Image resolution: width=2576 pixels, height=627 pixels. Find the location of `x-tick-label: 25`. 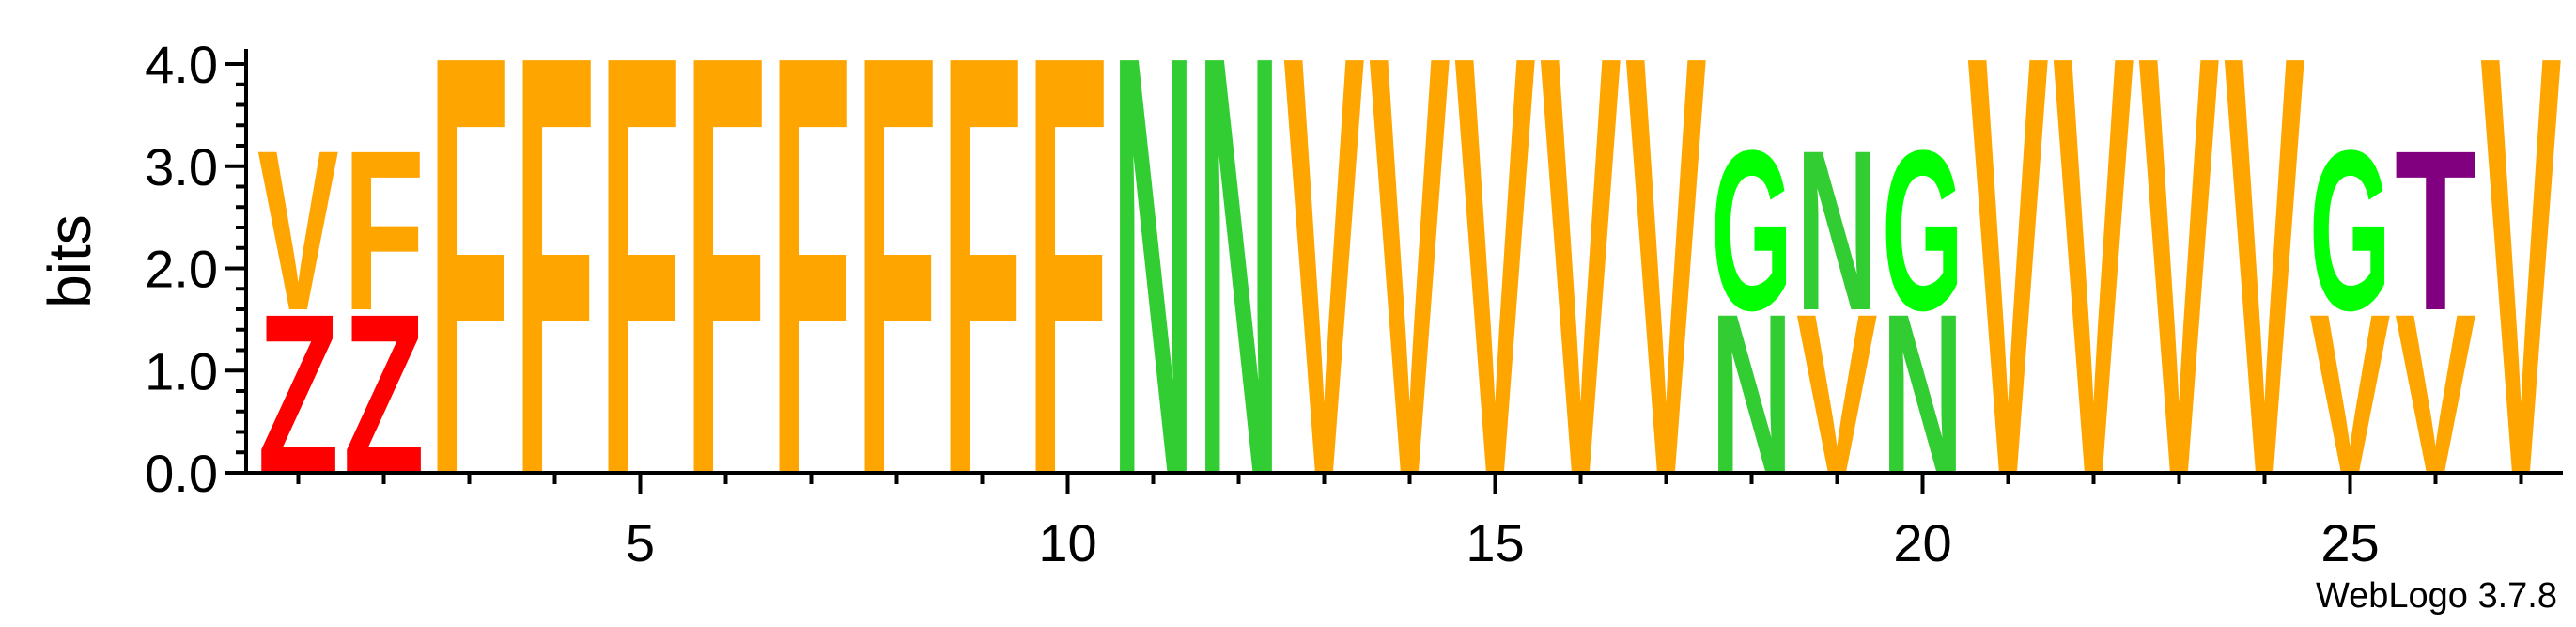

x-tick-label: 25 is located at coordinates (2349, 543).